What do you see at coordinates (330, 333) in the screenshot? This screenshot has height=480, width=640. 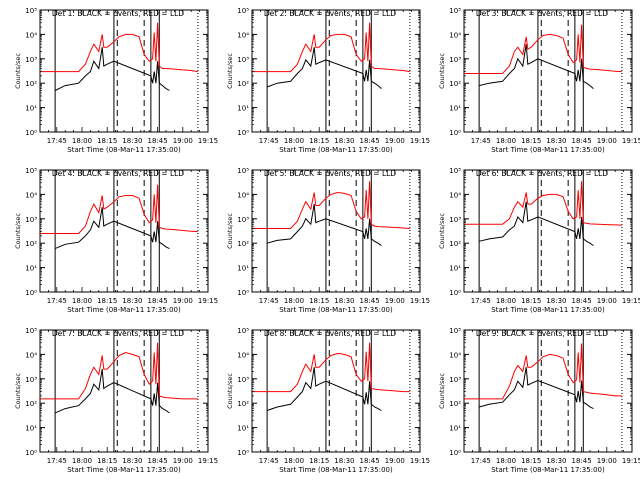 I see `panel-title: Det 8: BLACK = Events, RED = LLD` at bounding box center [330, 333].